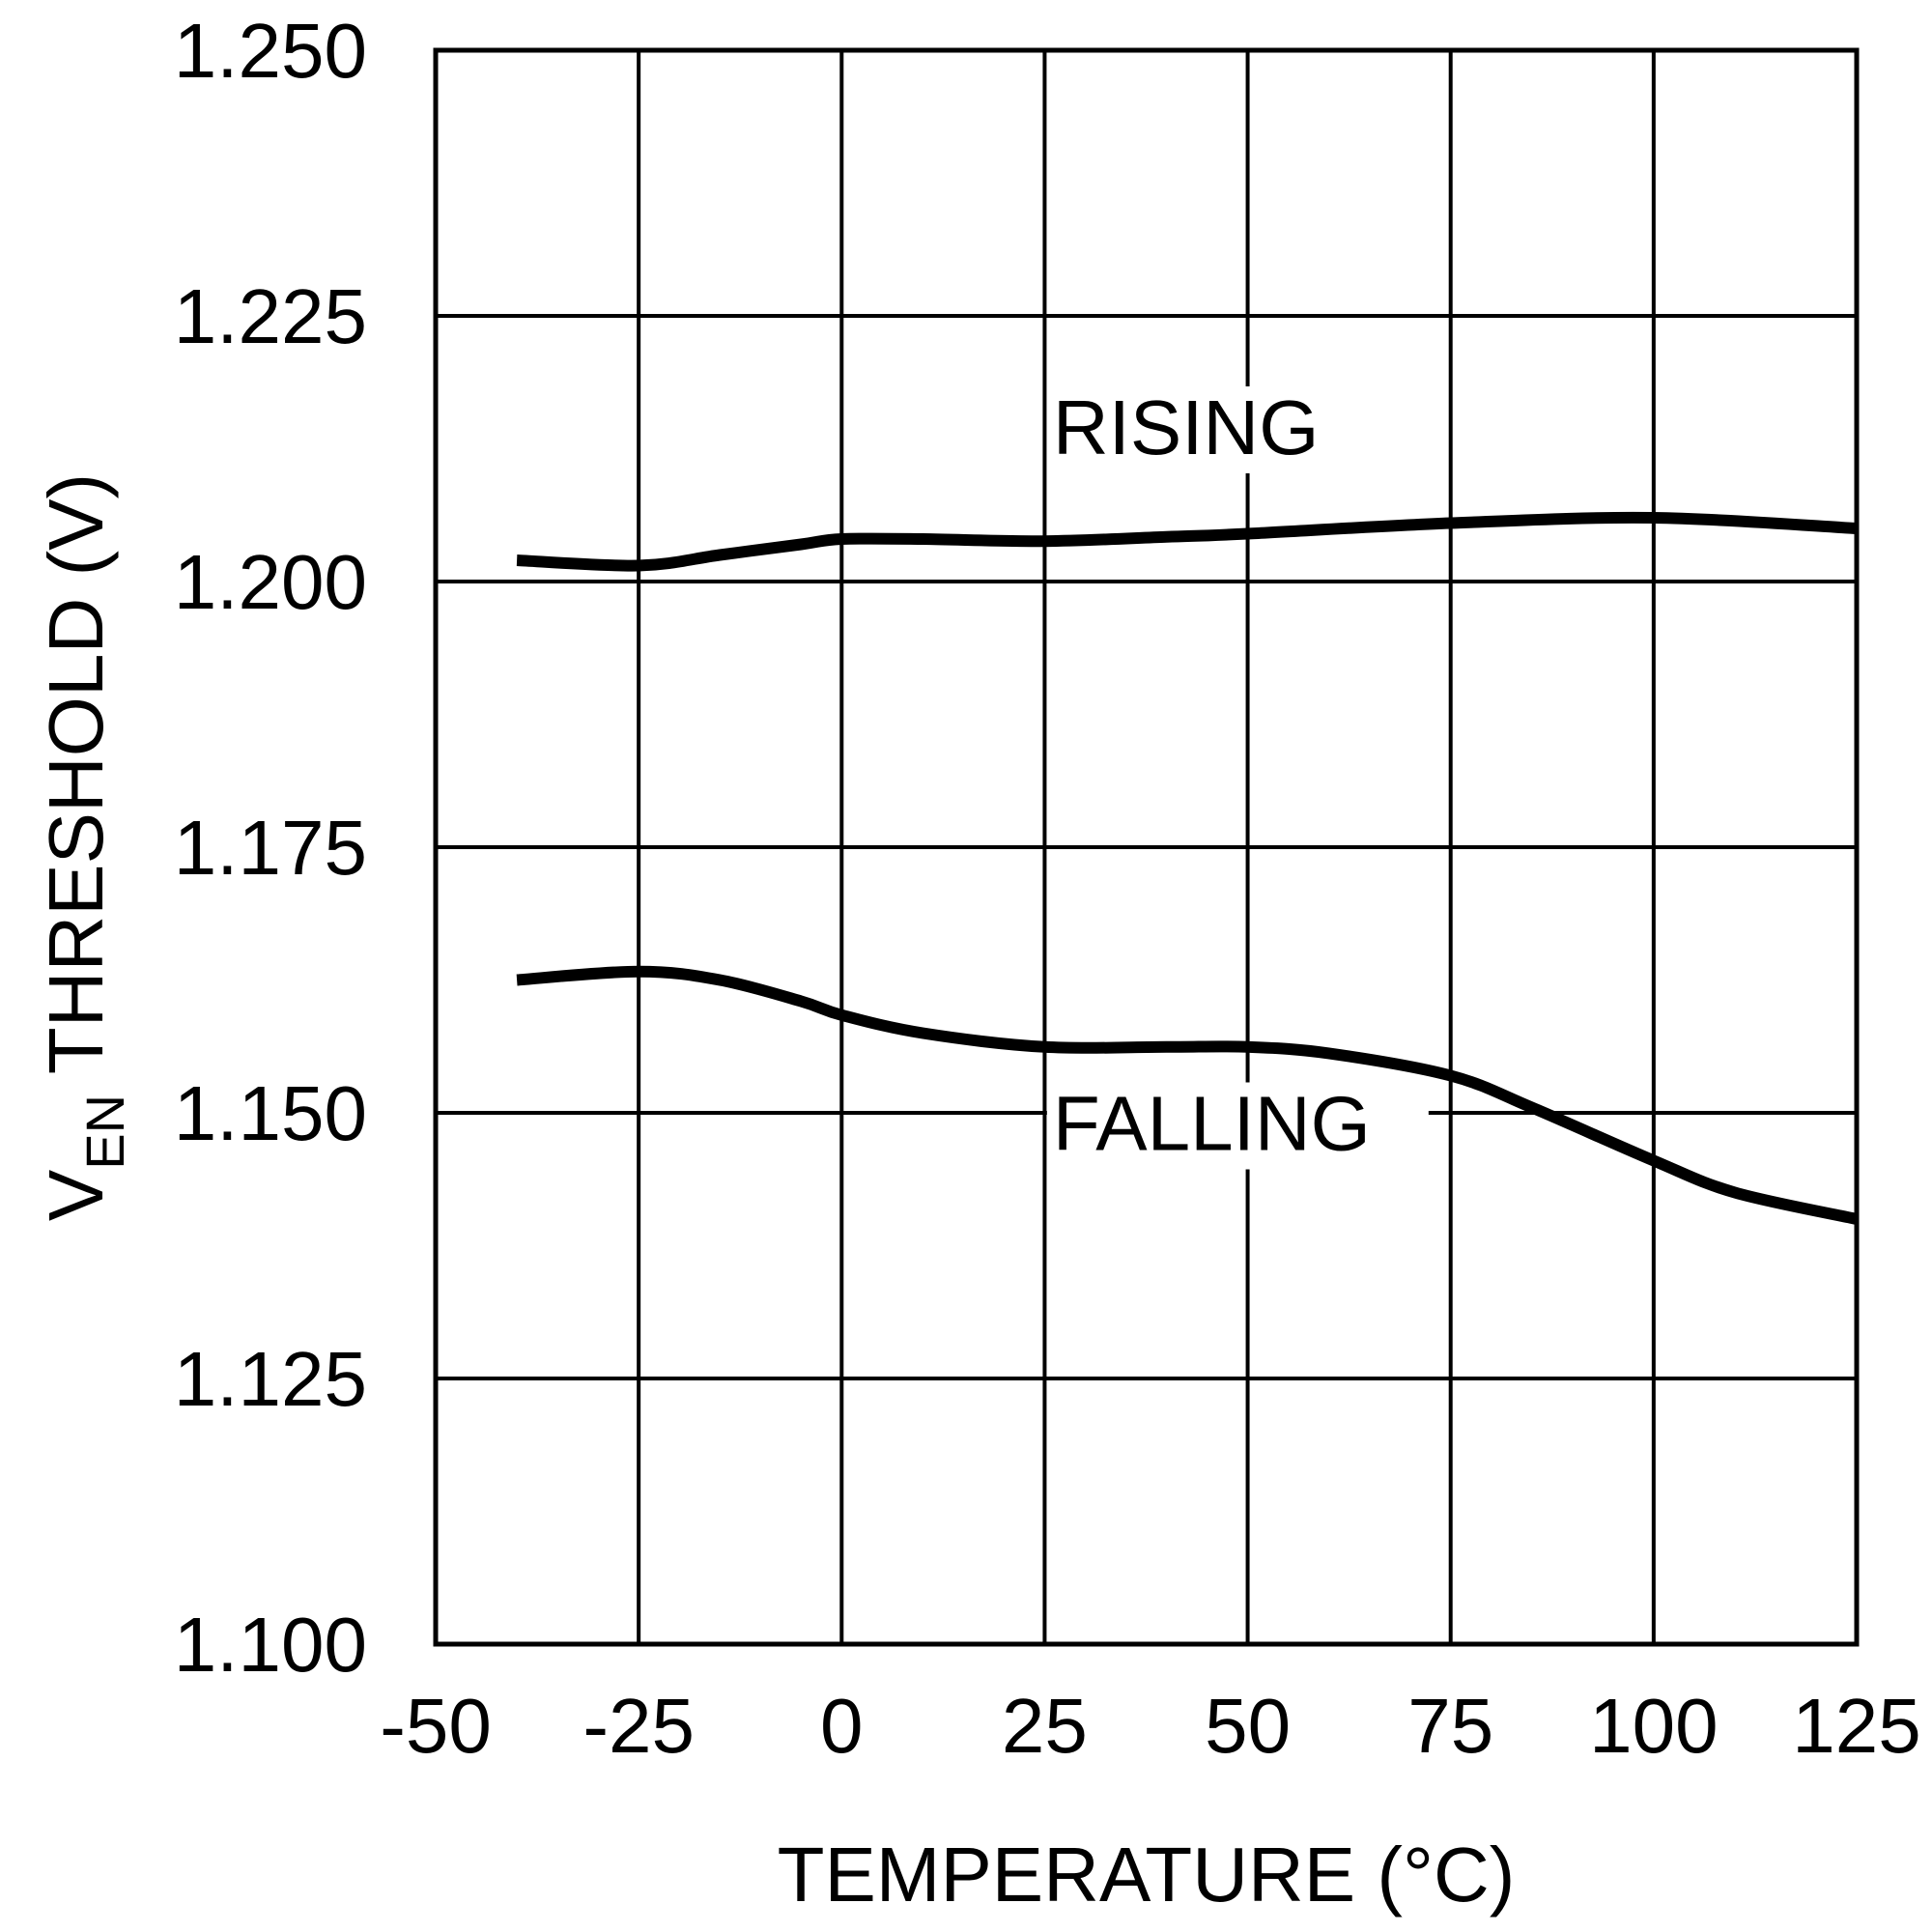 The width and height of the screenshot is (1932, 1932). I want to click on y-axis-title-prefix: V, so click(76, 1195).